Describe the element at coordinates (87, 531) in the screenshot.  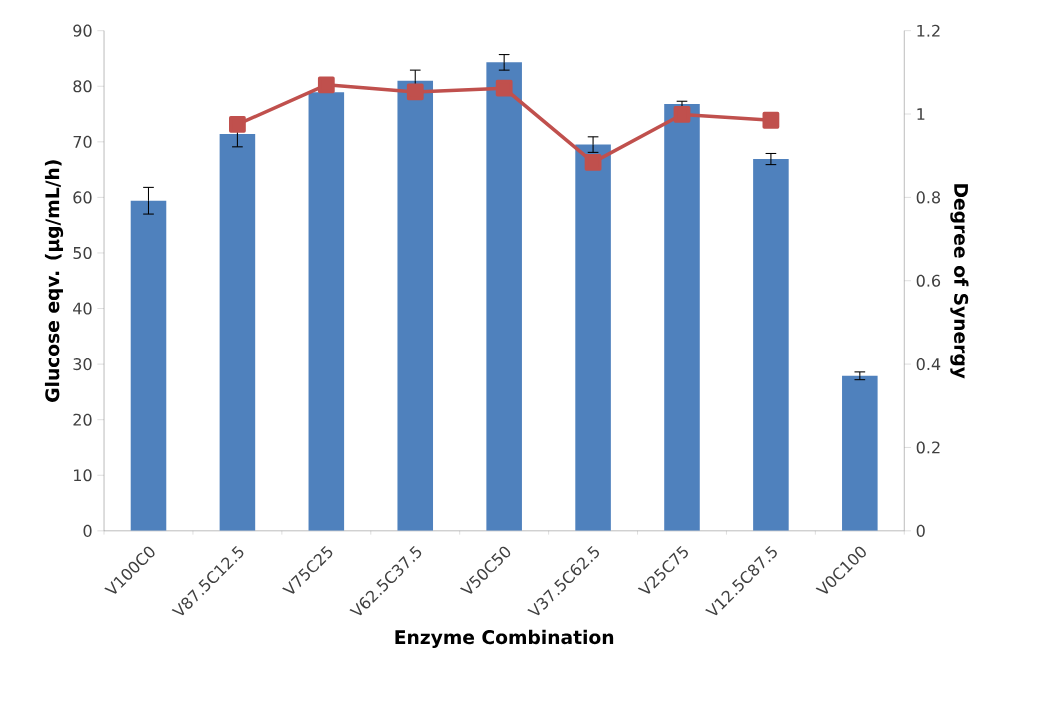
I see `y-tick-label: 0` at that location.